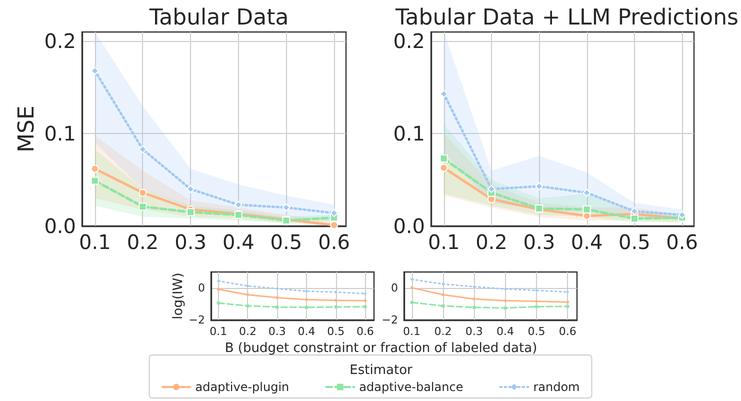 The height and width of the screenshot is (401, 741). What do you see at coordinates (382, 370) in the screenshot?
I see `legend-title: Estimator` at bounding box center [382, 370].